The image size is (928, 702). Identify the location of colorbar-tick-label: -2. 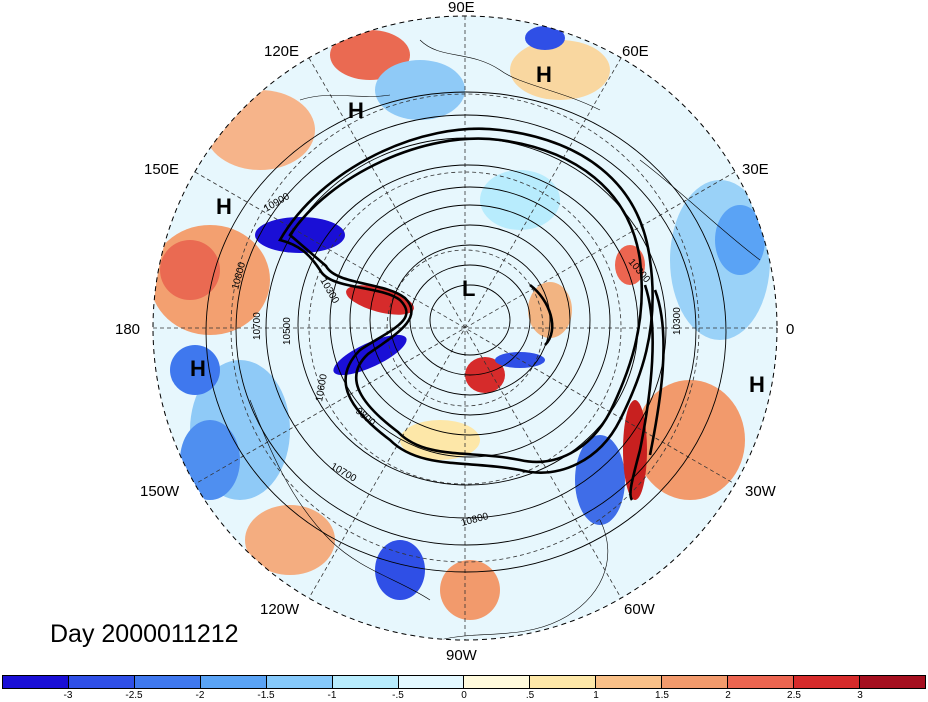
(200, 695).